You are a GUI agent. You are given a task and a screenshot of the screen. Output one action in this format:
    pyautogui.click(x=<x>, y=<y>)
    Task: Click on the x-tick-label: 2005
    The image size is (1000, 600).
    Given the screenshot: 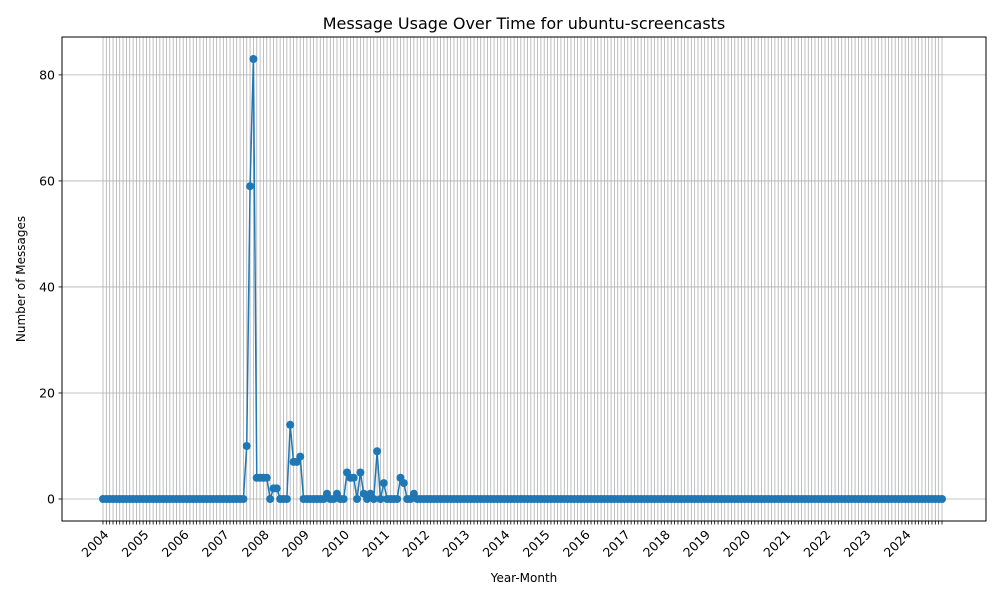 What is the action you would take?
    pyautogui.click(x=134, y=543)
    